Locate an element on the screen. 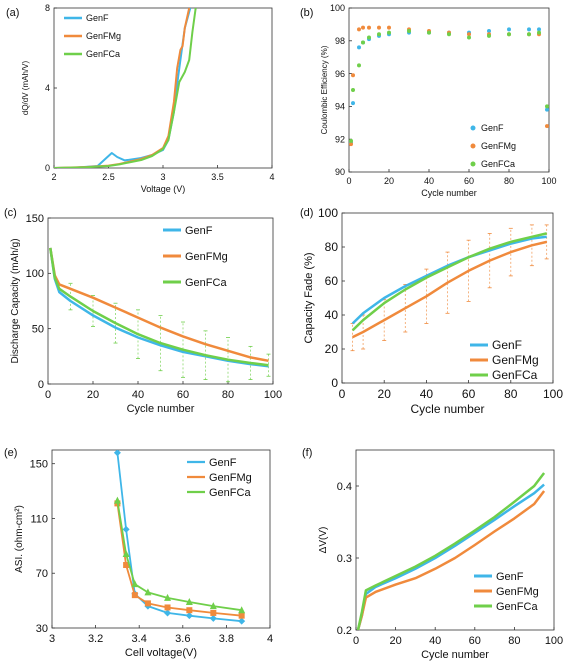 This screenshot has height=668, width=566. y-tick-label: 100 is located at coordinates (35, 274).